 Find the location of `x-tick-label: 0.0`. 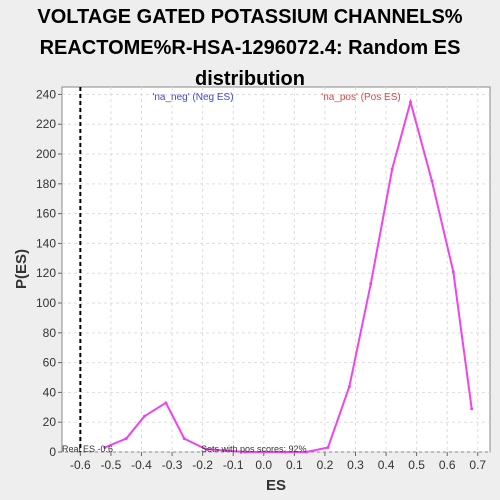

x-tick-label: 0.0 is located at coordinates (263, 465).